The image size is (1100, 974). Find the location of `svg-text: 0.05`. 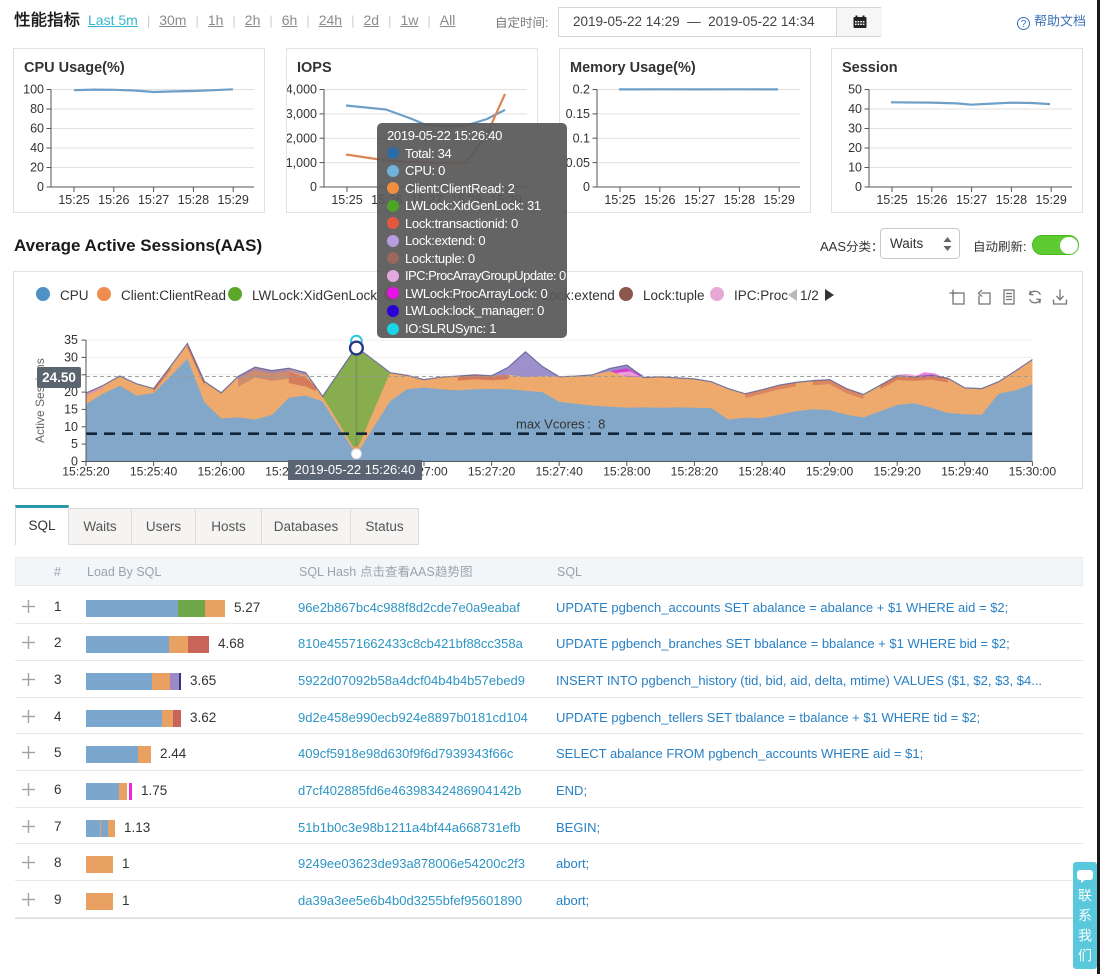

svg-text: 0.05 is located at coordinates (578, 163).